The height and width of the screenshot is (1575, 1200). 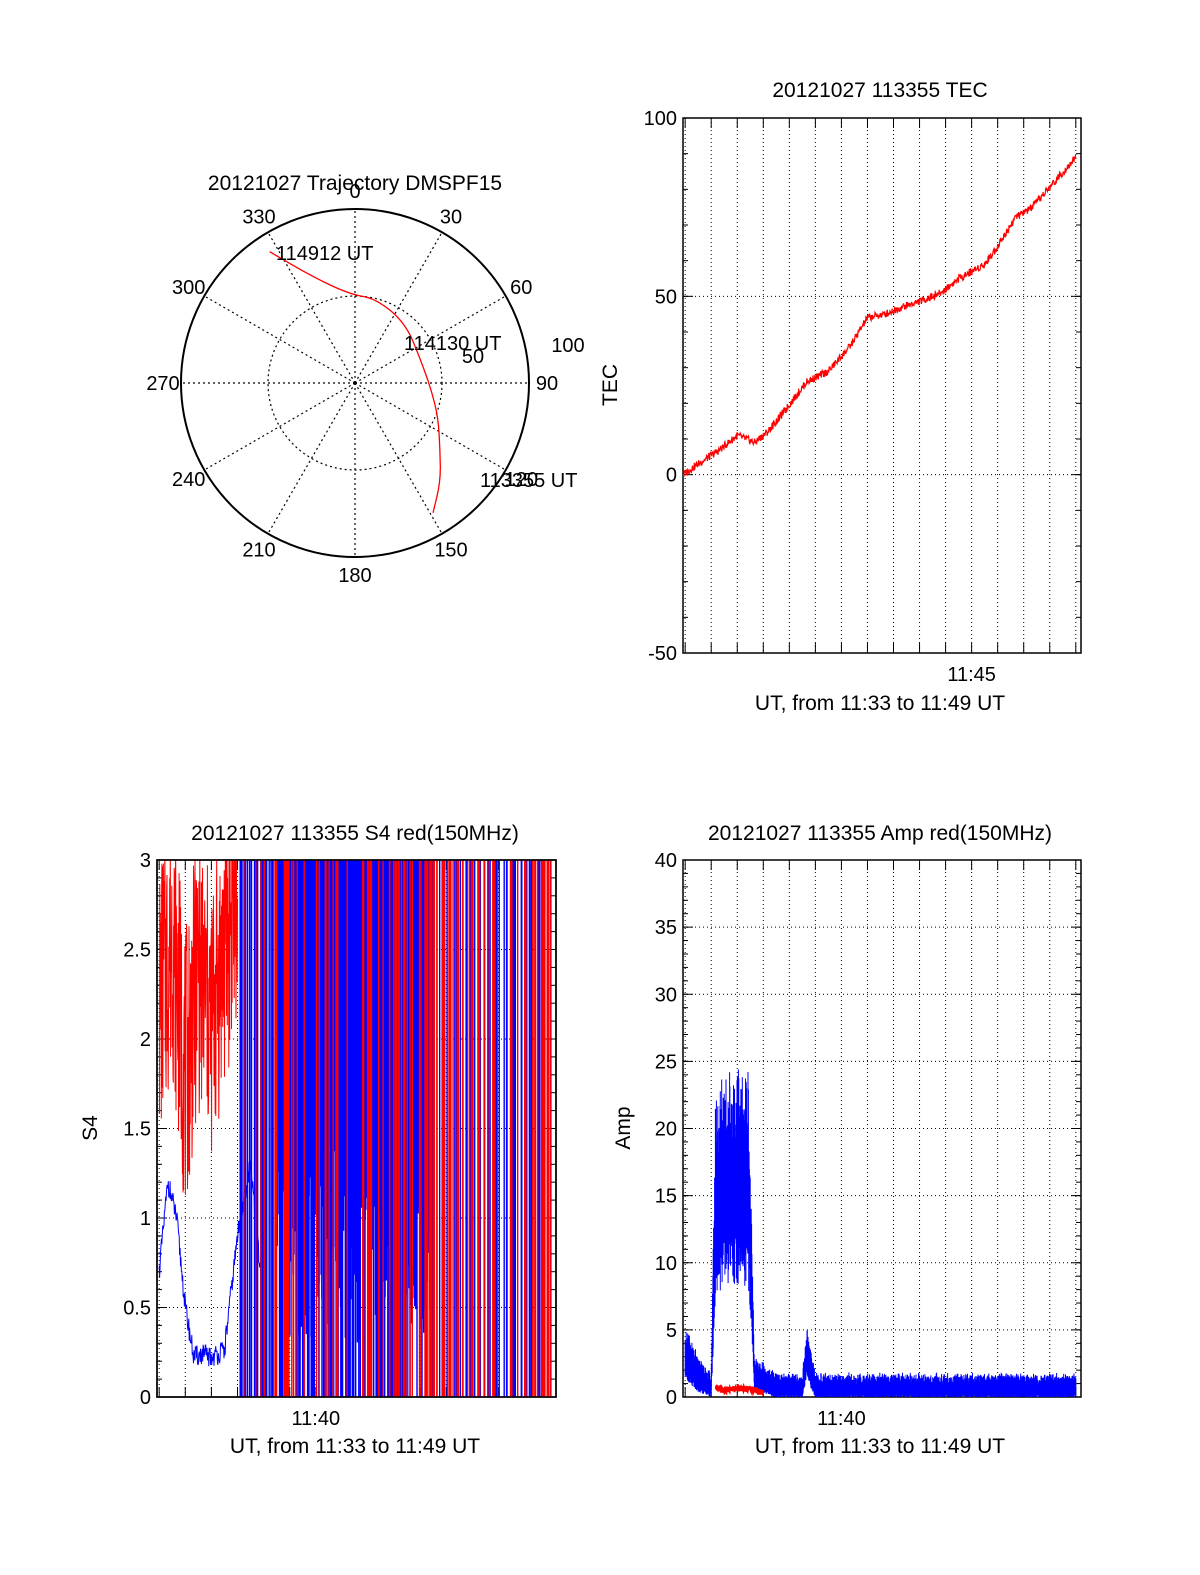 What do you see at coordinates (188, 288) in the screenshot?
I see `polar-angle-tick-label: 300` at bounding box center [188, 288].